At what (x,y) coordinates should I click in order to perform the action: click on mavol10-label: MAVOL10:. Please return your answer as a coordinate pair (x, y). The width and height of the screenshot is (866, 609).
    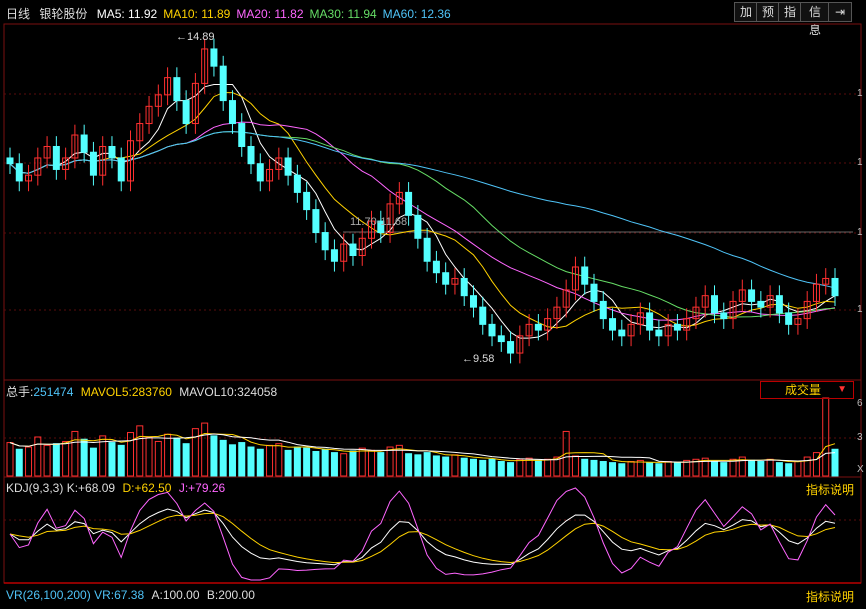
    Looking at the image, I should click on (208, 392).